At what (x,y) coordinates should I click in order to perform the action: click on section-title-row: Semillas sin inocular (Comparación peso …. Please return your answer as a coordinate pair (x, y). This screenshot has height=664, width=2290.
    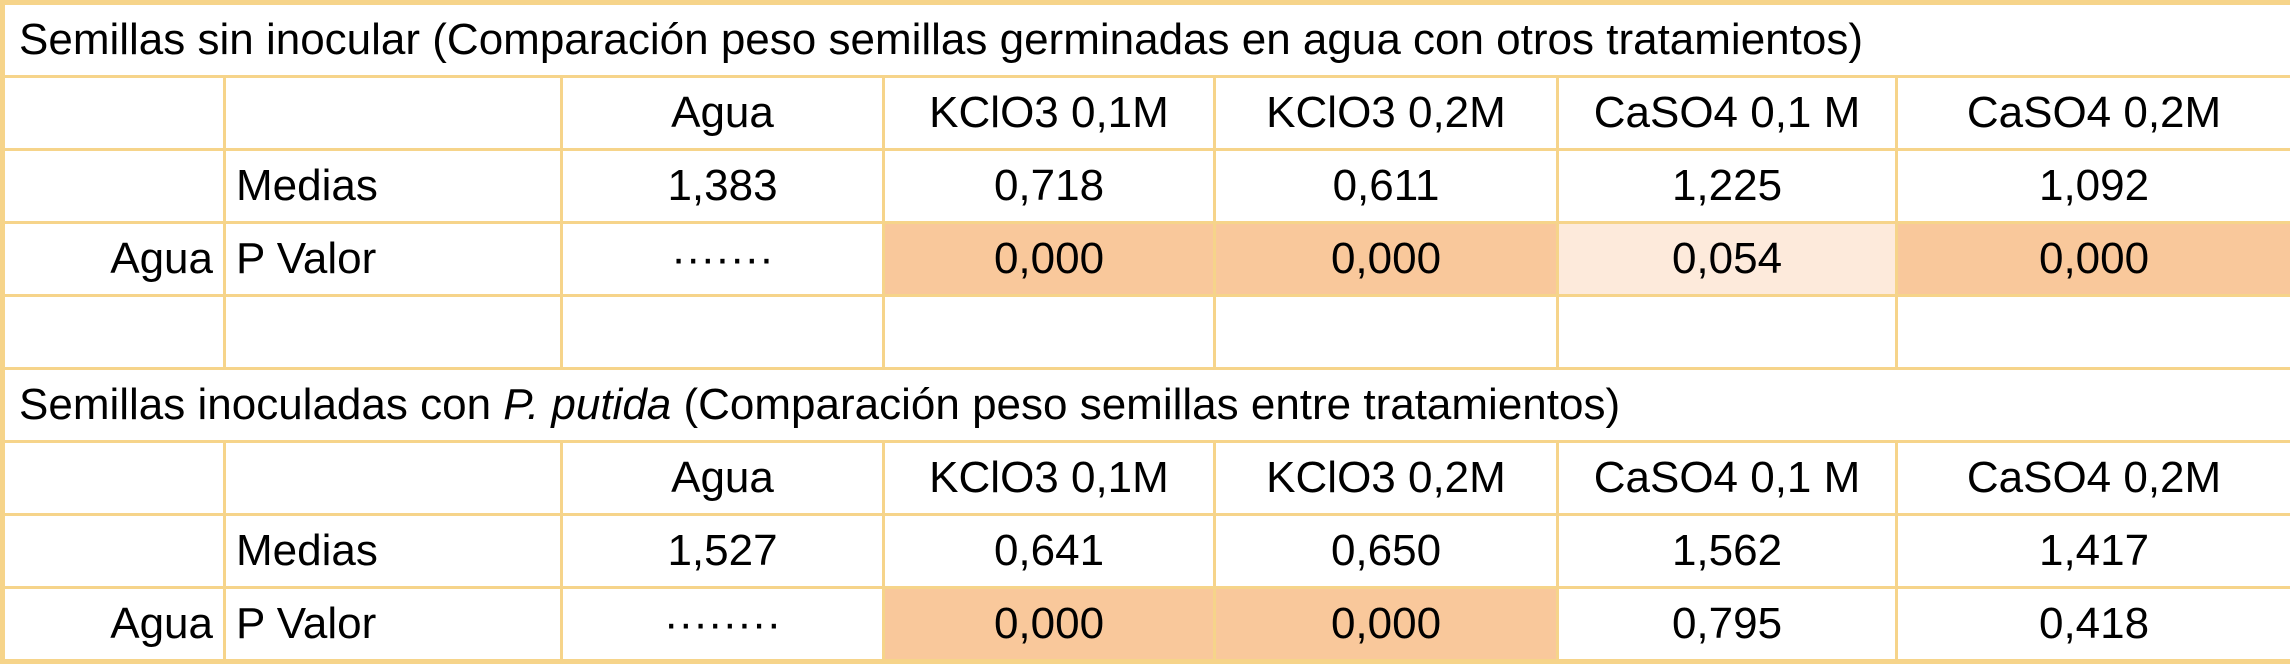
    Looking at the image, I should click on (1146, 40).